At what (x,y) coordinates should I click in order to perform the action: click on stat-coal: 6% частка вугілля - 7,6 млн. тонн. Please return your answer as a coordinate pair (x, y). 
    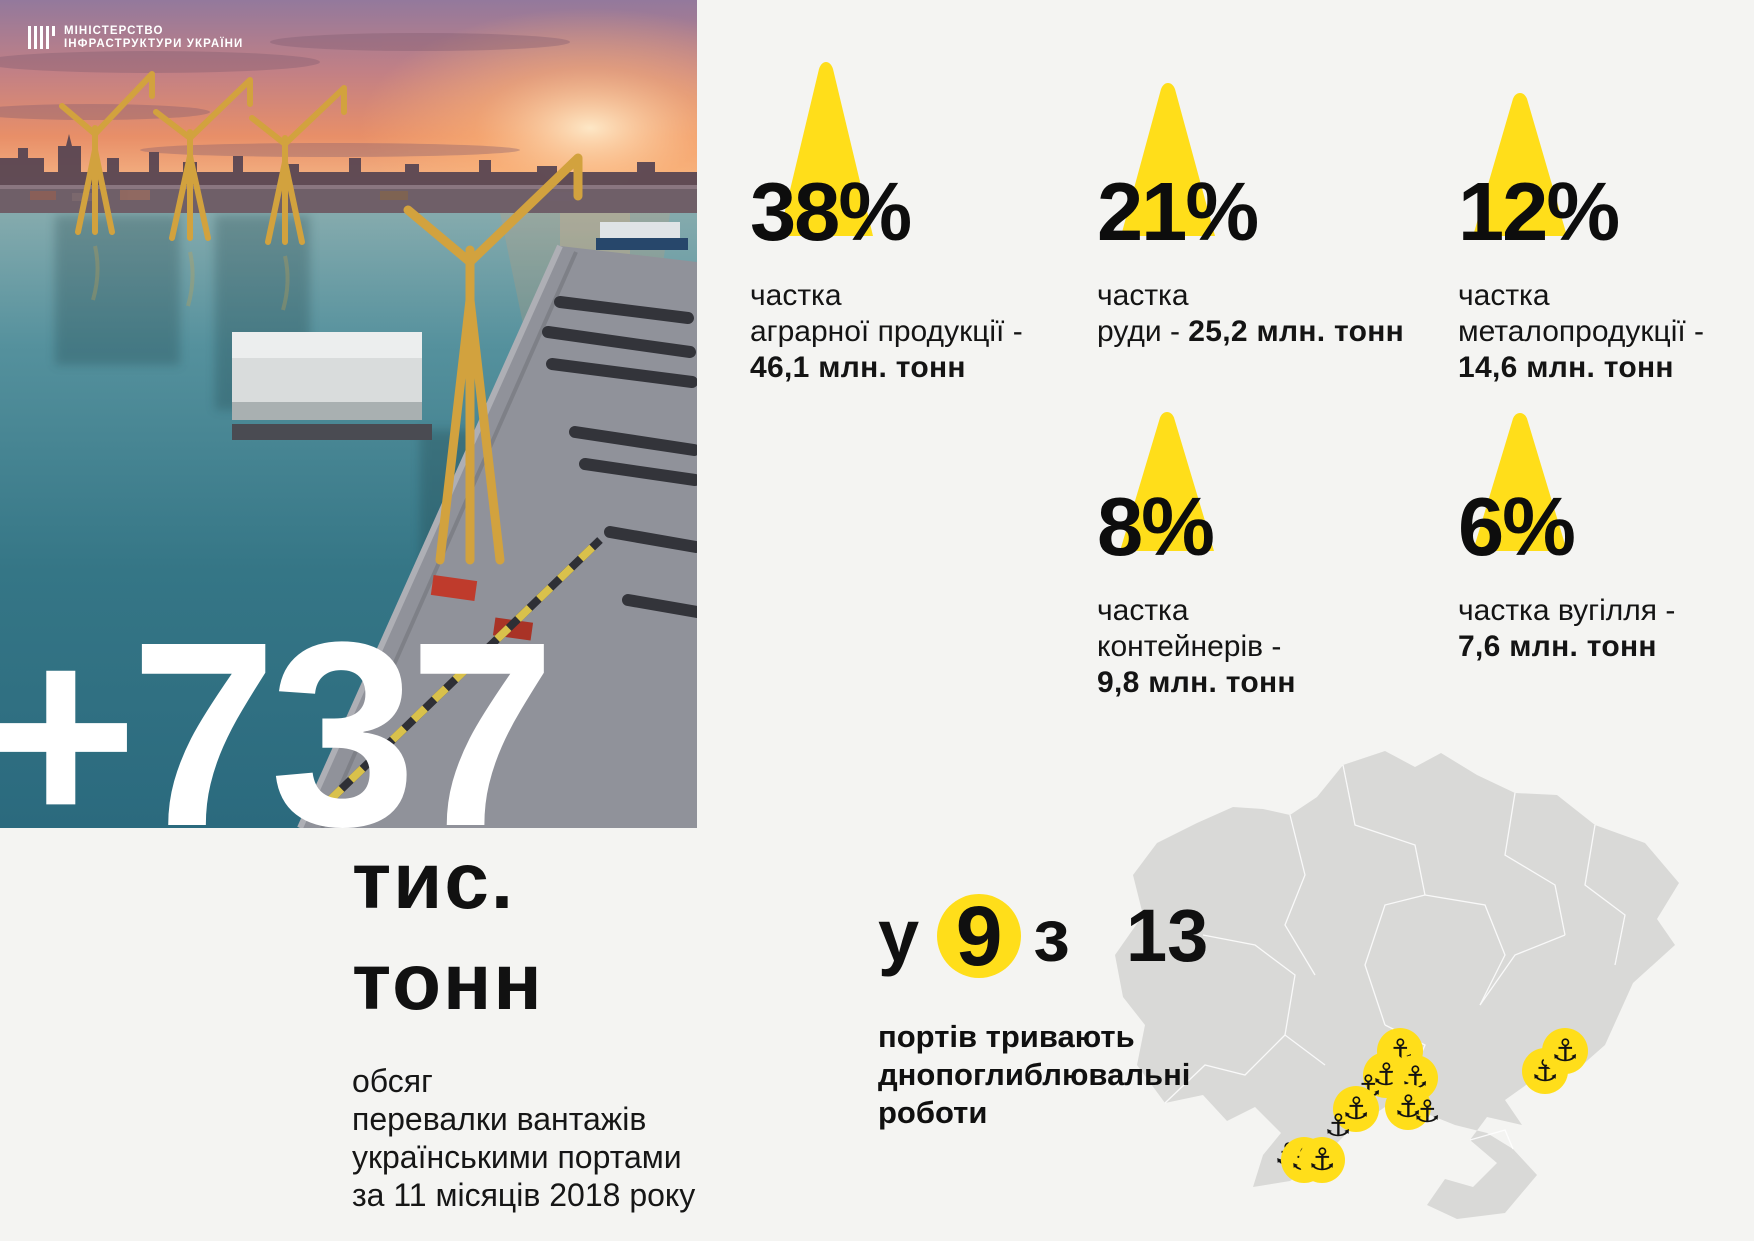
    Looking at the image, I should click on (1606, 350).